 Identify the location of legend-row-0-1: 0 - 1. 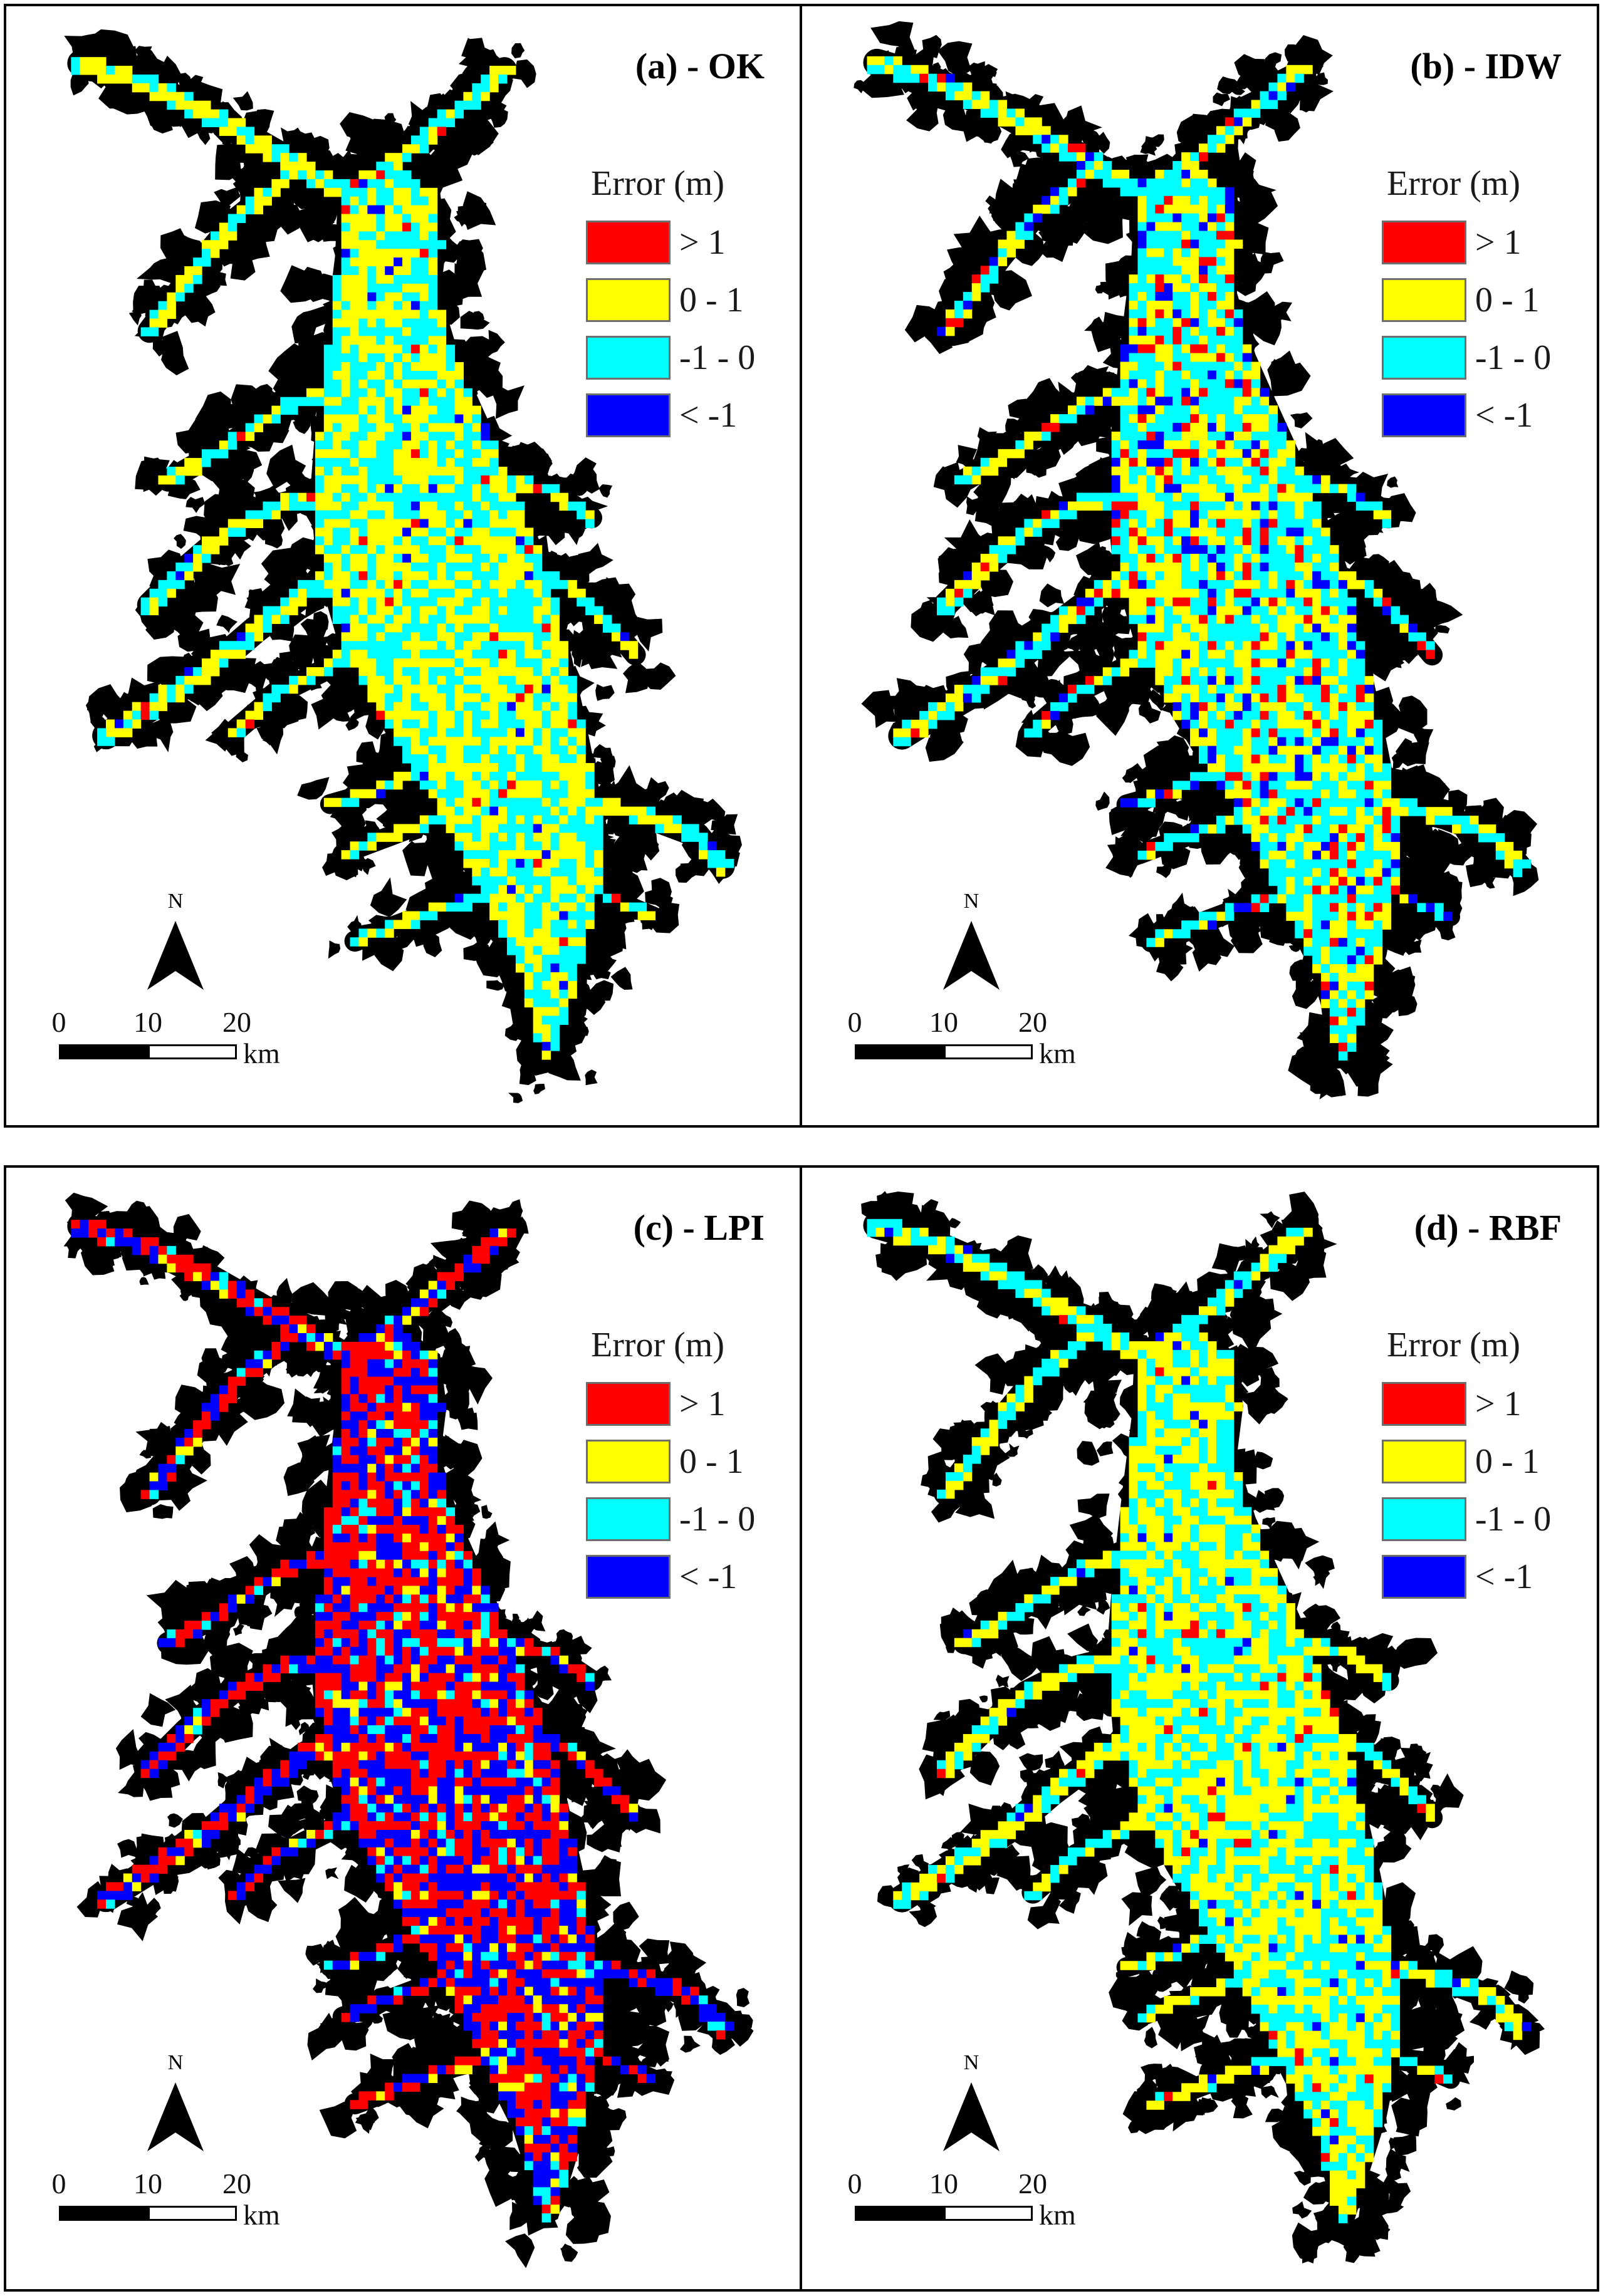
(693, 300).